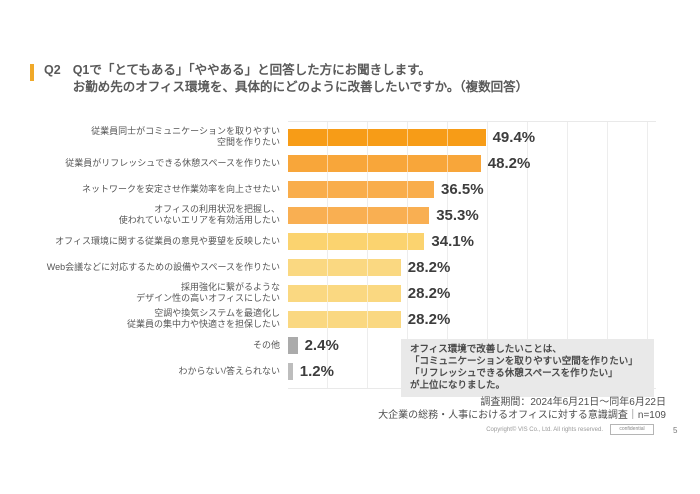 The height and width of the screenshot is (494, 700). Describe the element at coordinates (208, 292) in the screenshot. I see `category-label: 採用強化に繋がるような デザイン性の高いオフィスにしたい` at that location.